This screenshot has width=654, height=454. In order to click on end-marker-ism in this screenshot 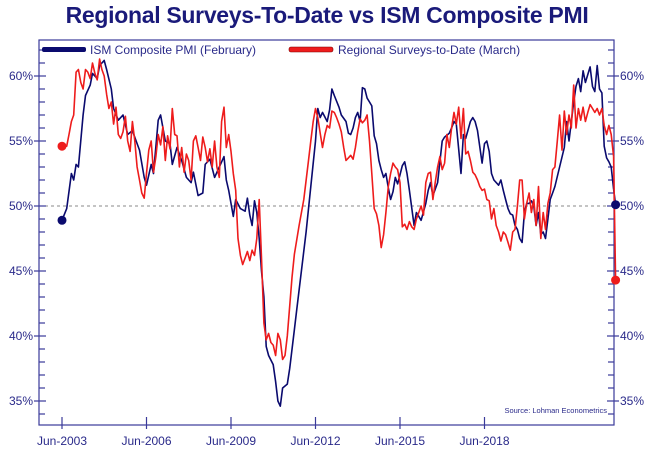, I will do `click(616, 205)`.